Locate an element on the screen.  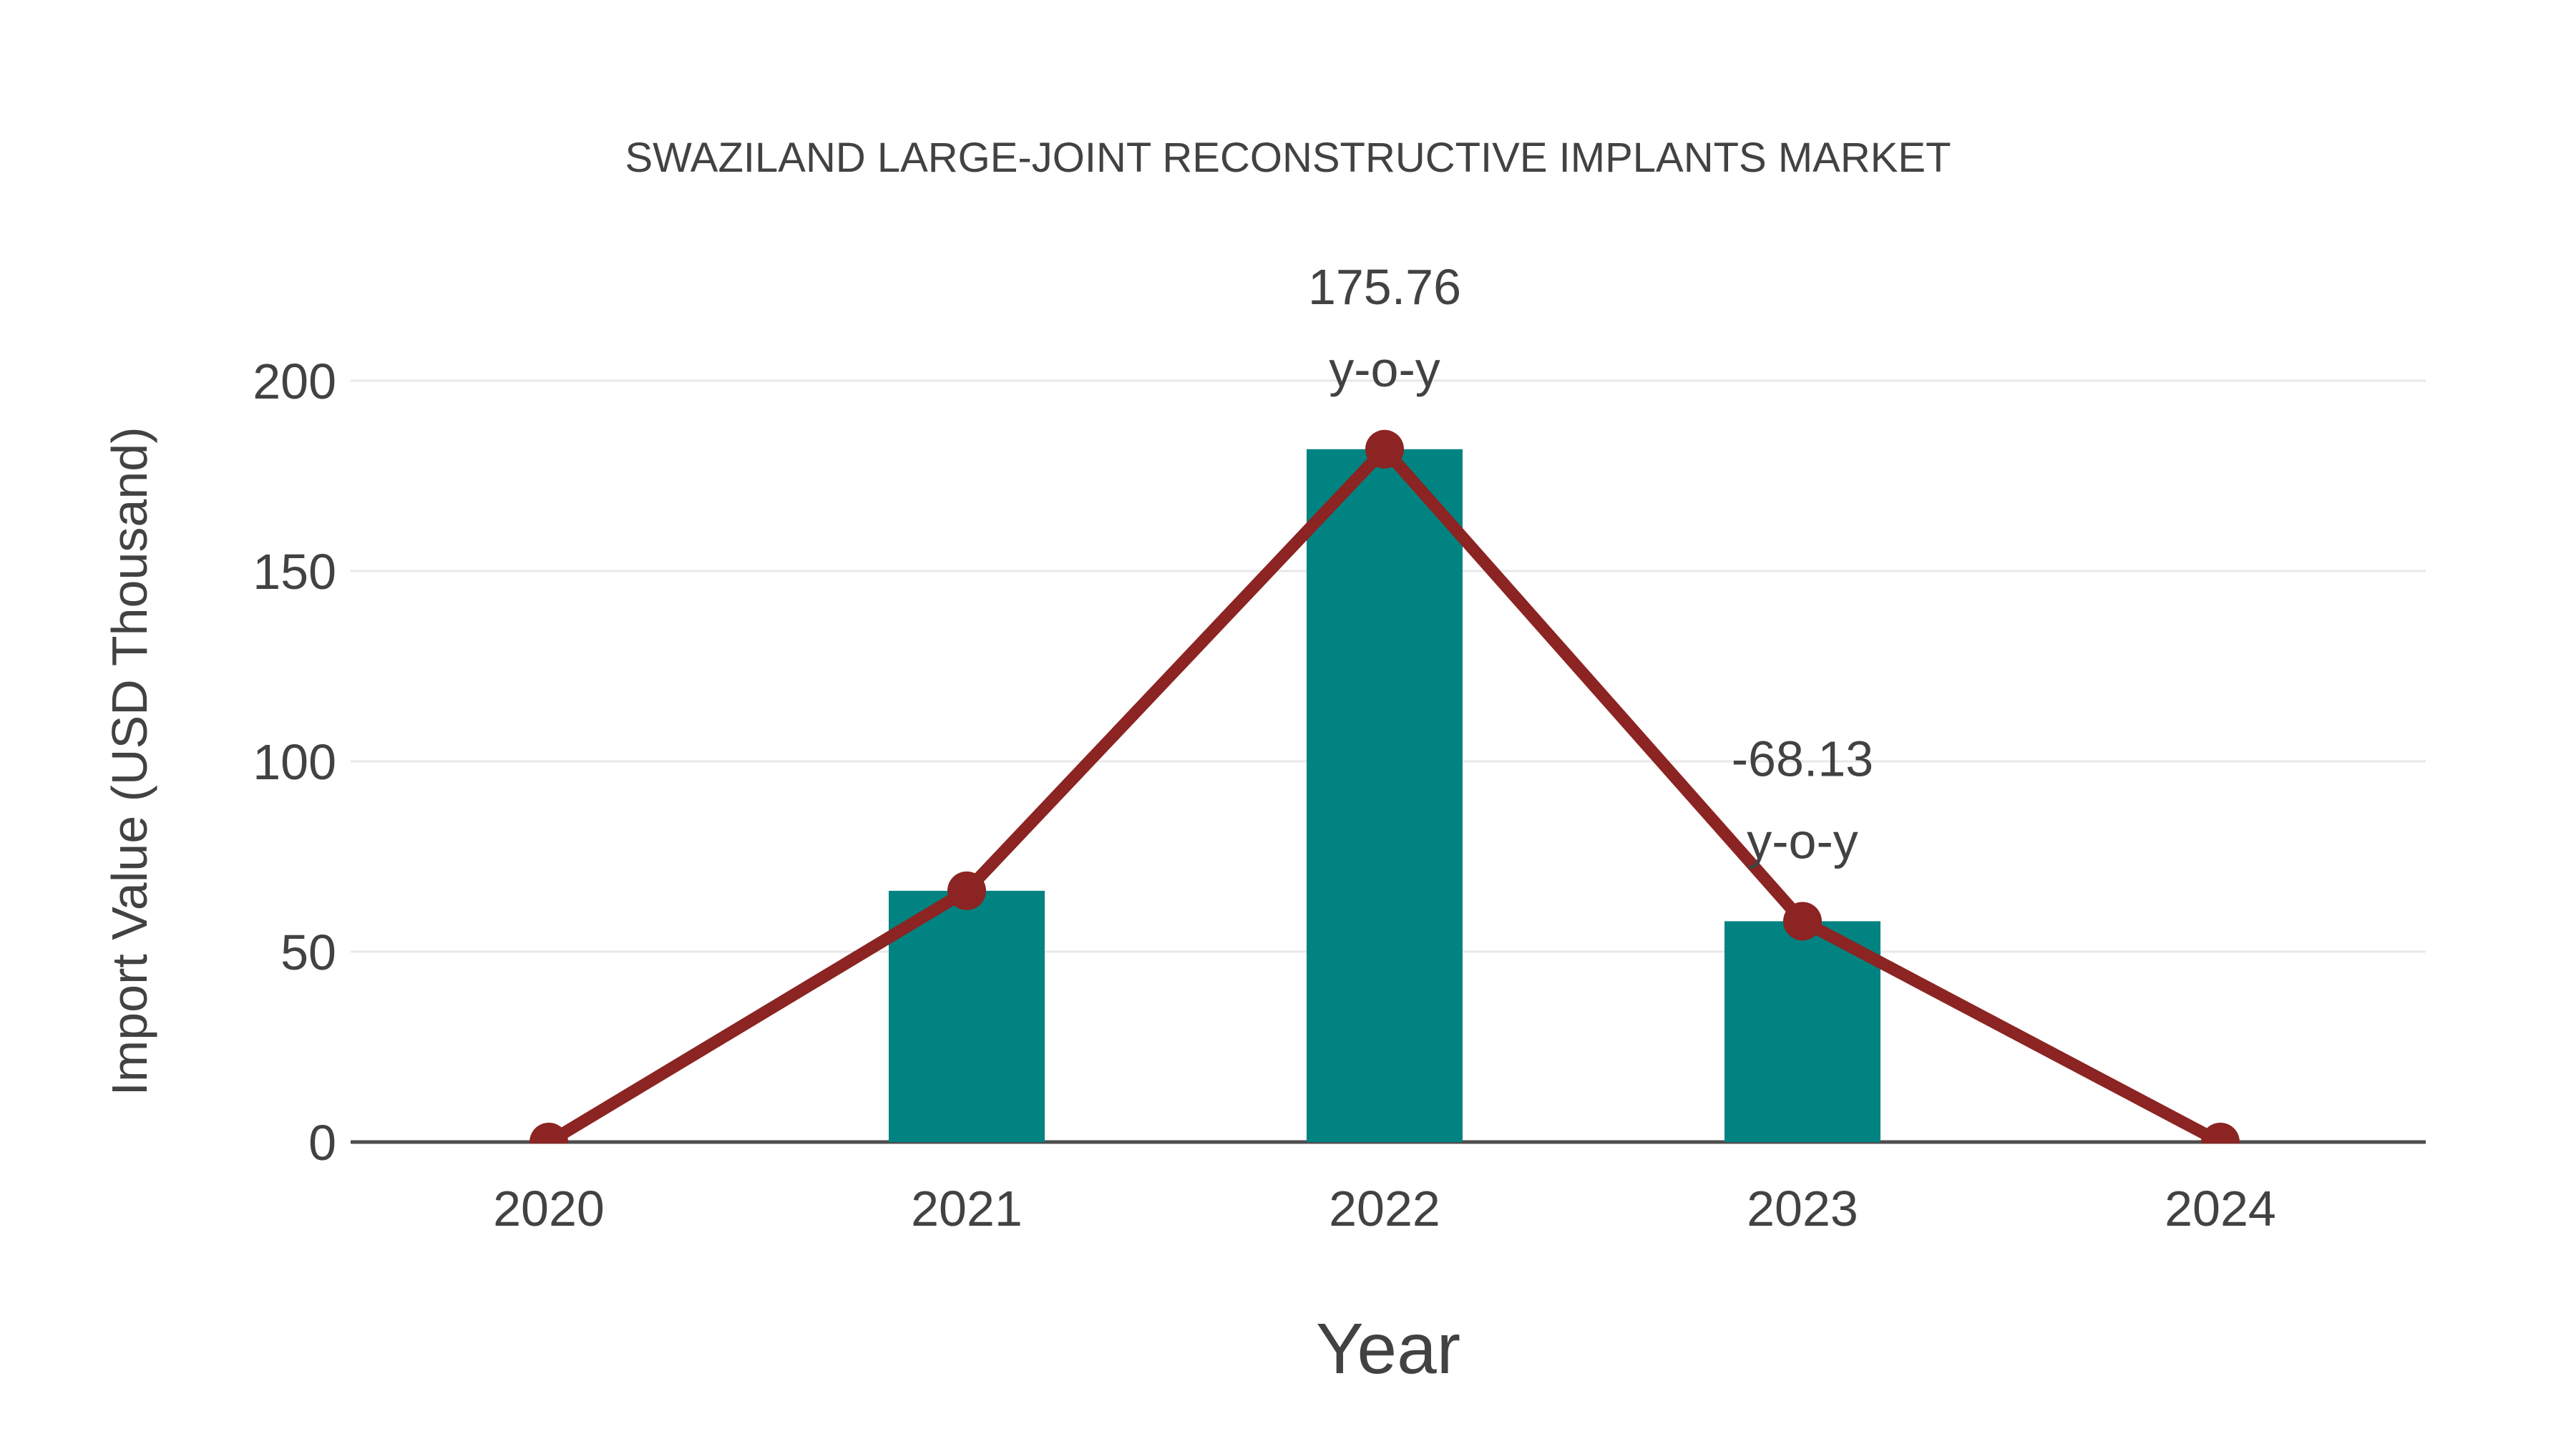
marker-2021 is located at coordinates (966, 890).